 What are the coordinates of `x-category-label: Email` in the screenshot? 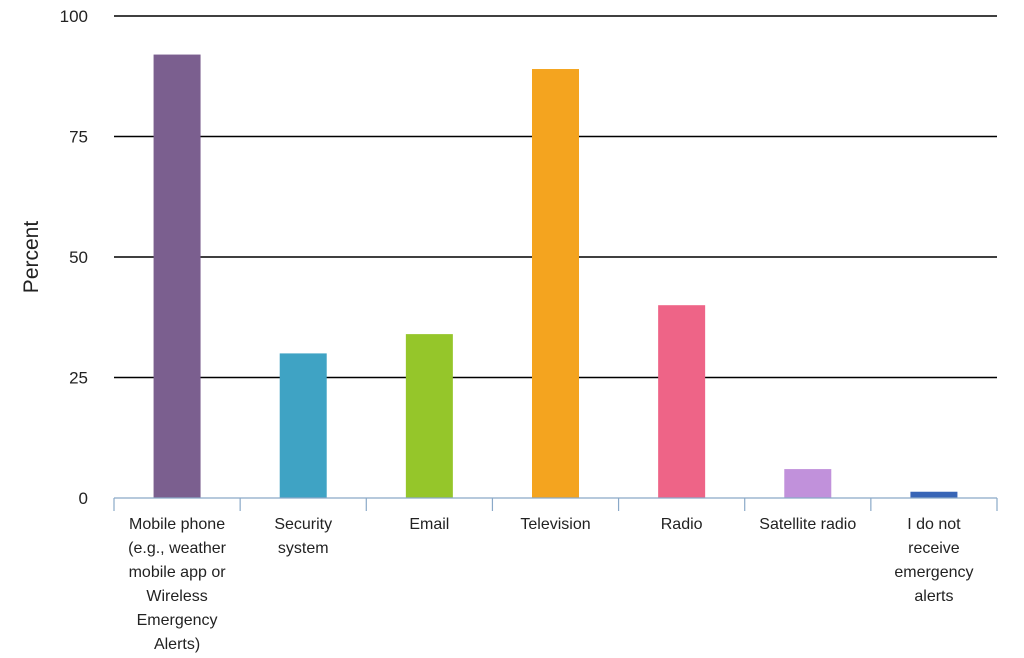 It's located at (429, 524).